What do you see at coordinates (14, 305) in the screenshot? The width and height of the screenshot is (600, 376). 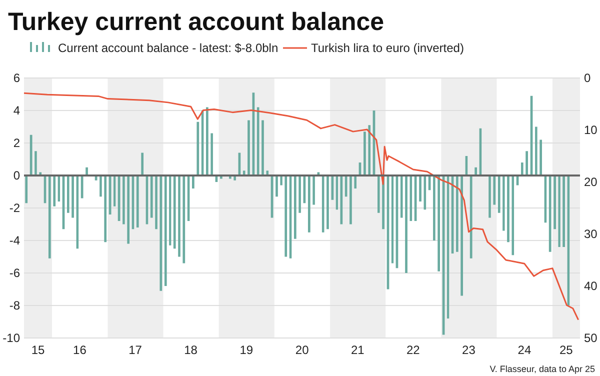 I see `y-tick-label: -8` at bounding box center [14, 305].